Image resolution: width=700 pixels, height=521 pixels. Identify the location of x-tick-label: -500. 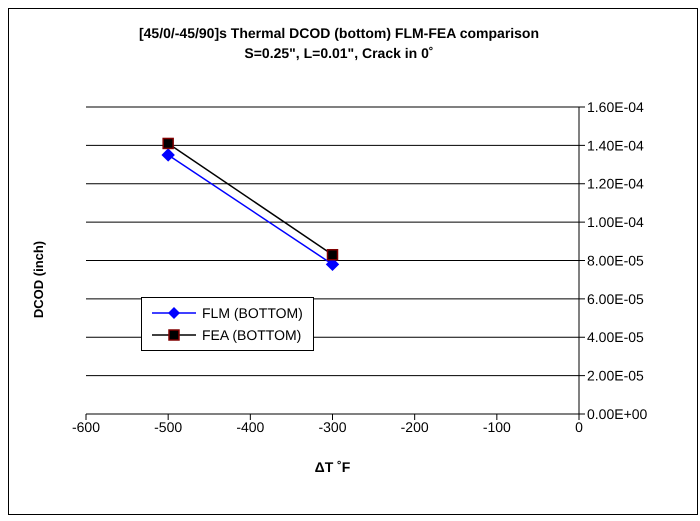
(168, 426).